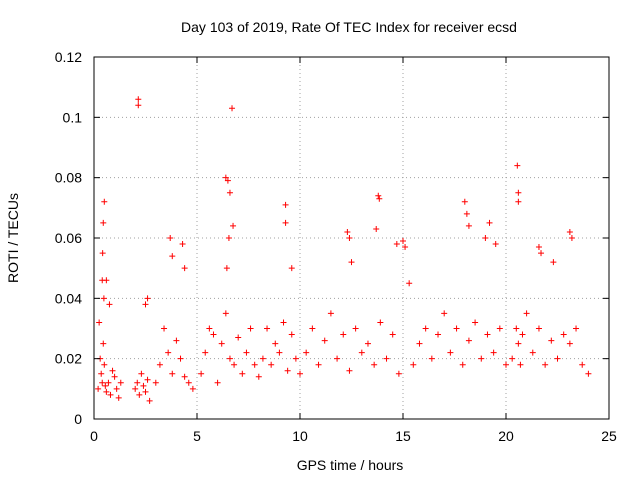 Image resolution: width=640 pixels, height=480 pixels. I want to click on y-tick-labels: 0 0.02 0.04 0.06 0.08 0.1 0.12, so click(68, 238).